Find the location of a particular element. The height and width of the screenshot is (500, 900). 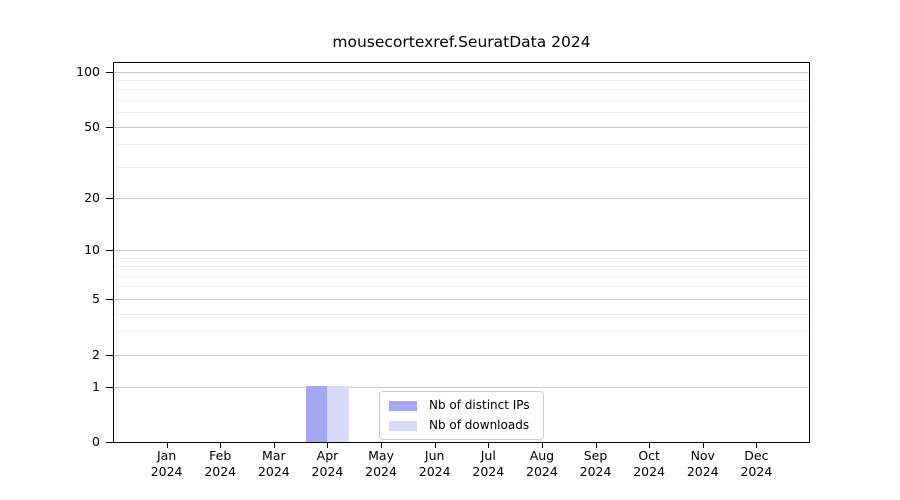

bar-distinct-ips is located at coordinates (317, 414).